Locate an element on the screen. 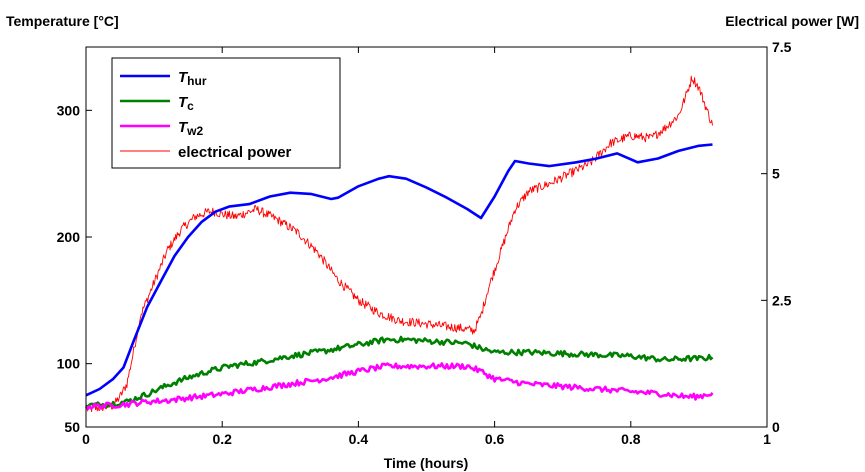  y-tick-label-left: 100 is located at coordinates (69, 364).